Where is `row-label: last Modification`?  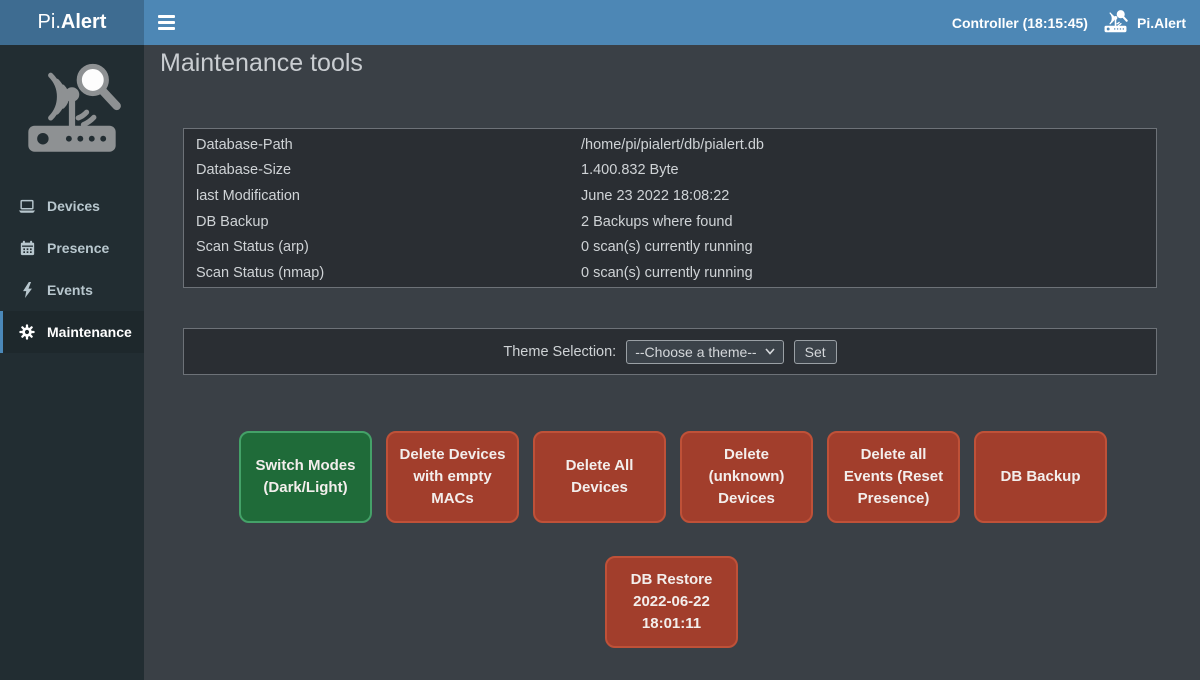 row-label: last Modification is located at coordinates (248, 195).